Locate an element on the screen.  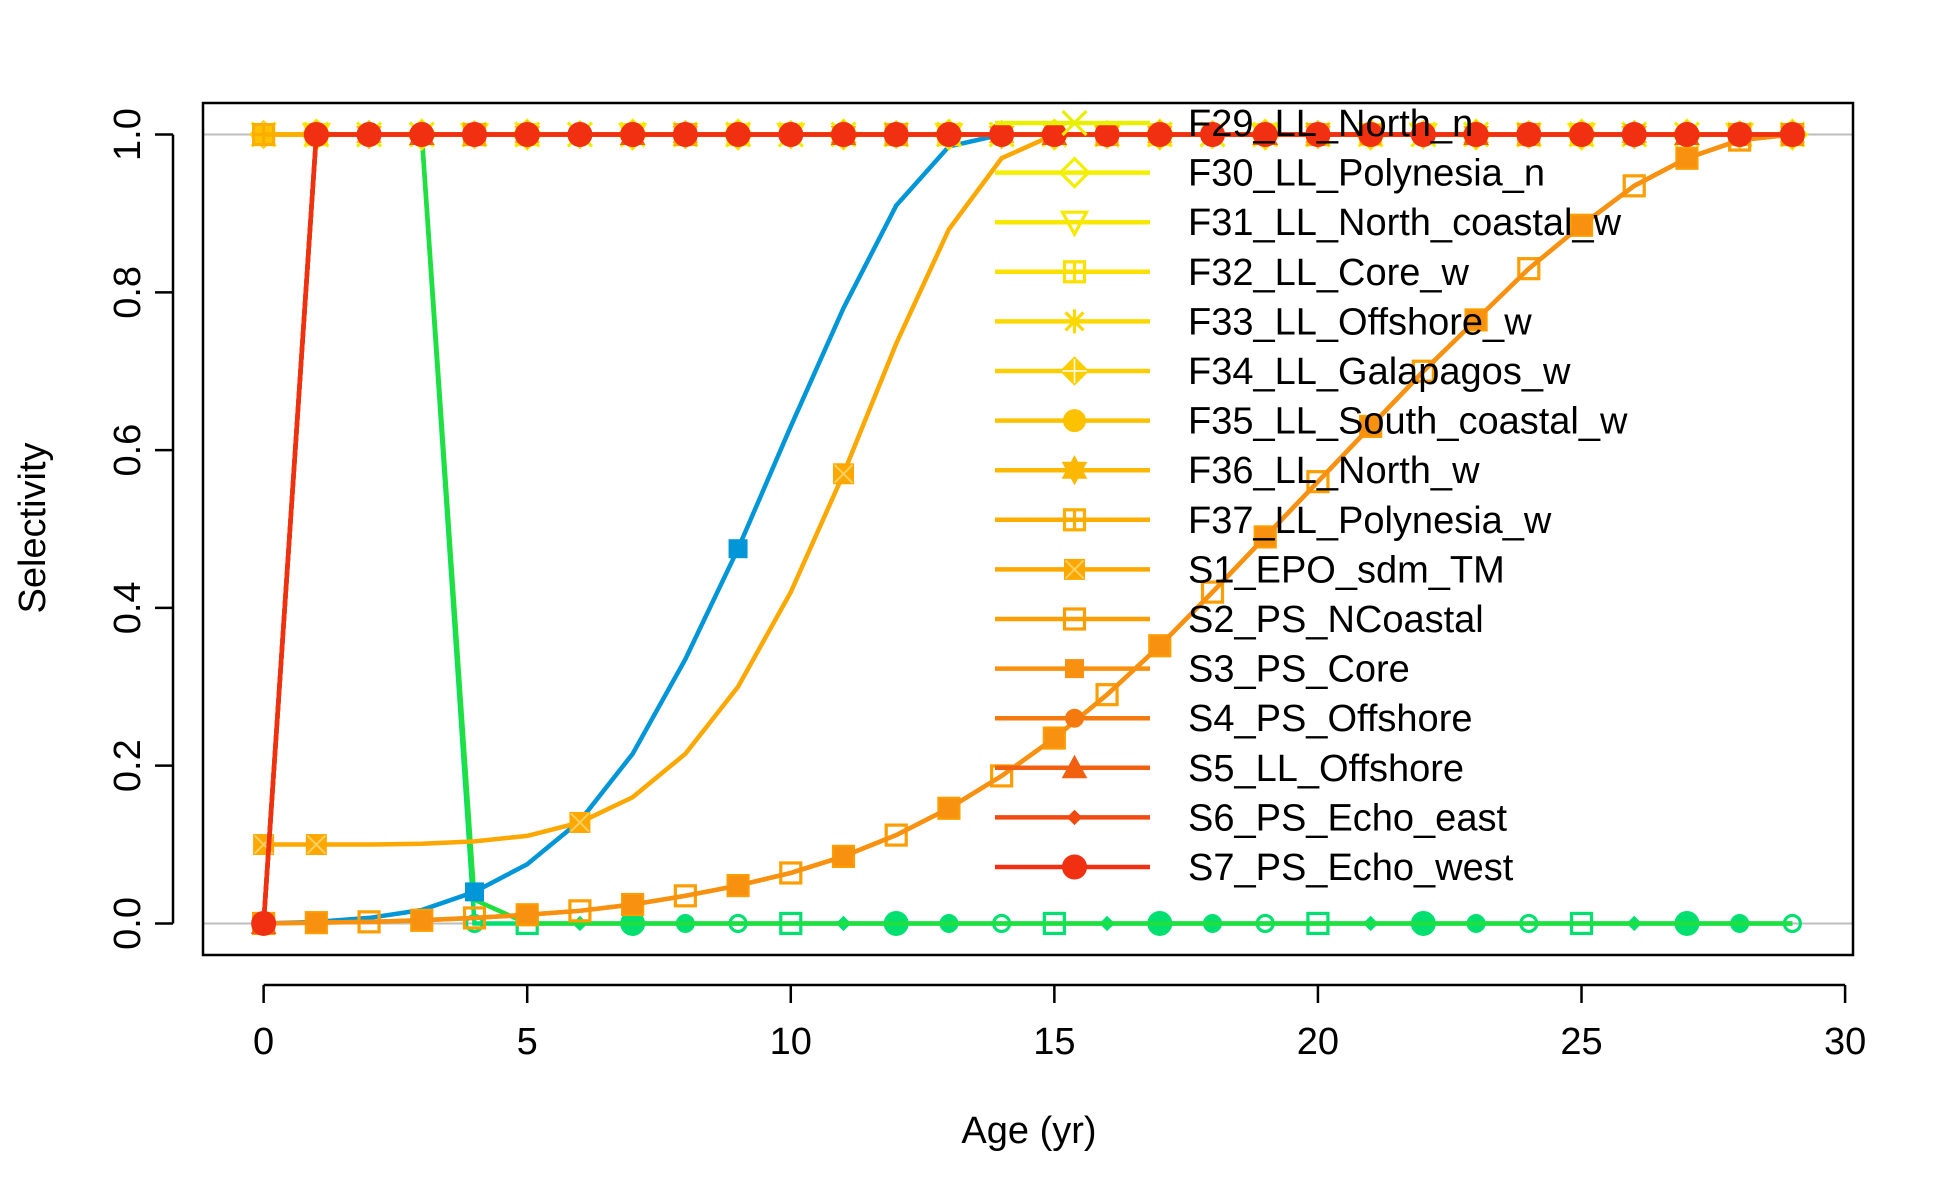
legend-label: S4_PS_Offshore is located at coordinates (1330, 719).